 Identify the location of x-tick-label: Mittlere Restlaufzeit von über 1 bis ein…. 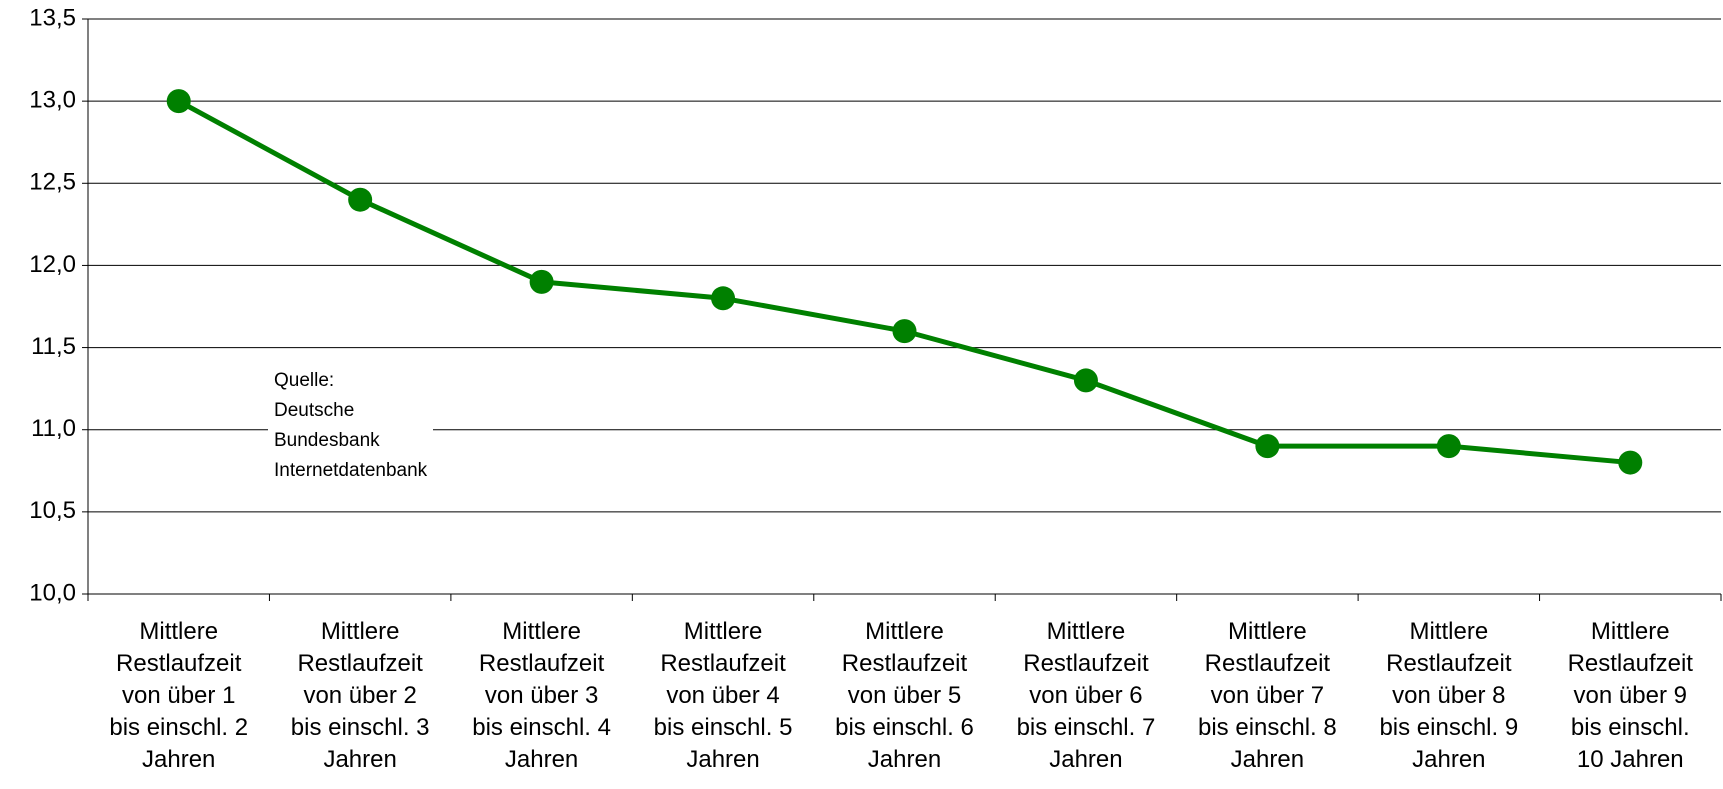
(179, 695).